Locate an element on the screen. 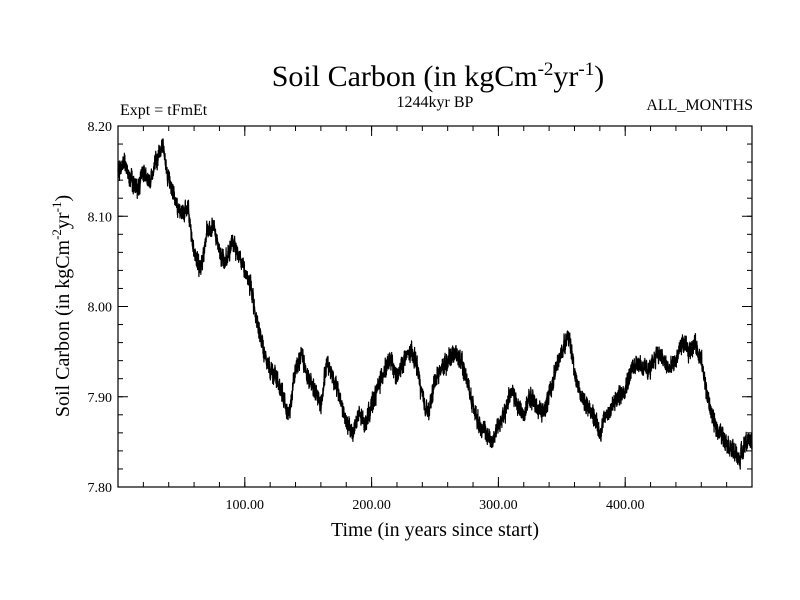 The height and width of the screenshot is (600, 800). y-tick-label: 8.20 is located at coordinates (100, 127).